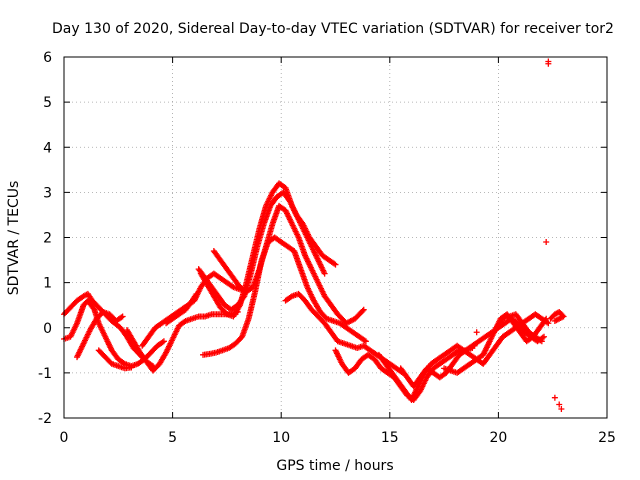  Describe the element at coordinates (498, 438) in the screenshot. I see `x-tick-label: 20` at that location.